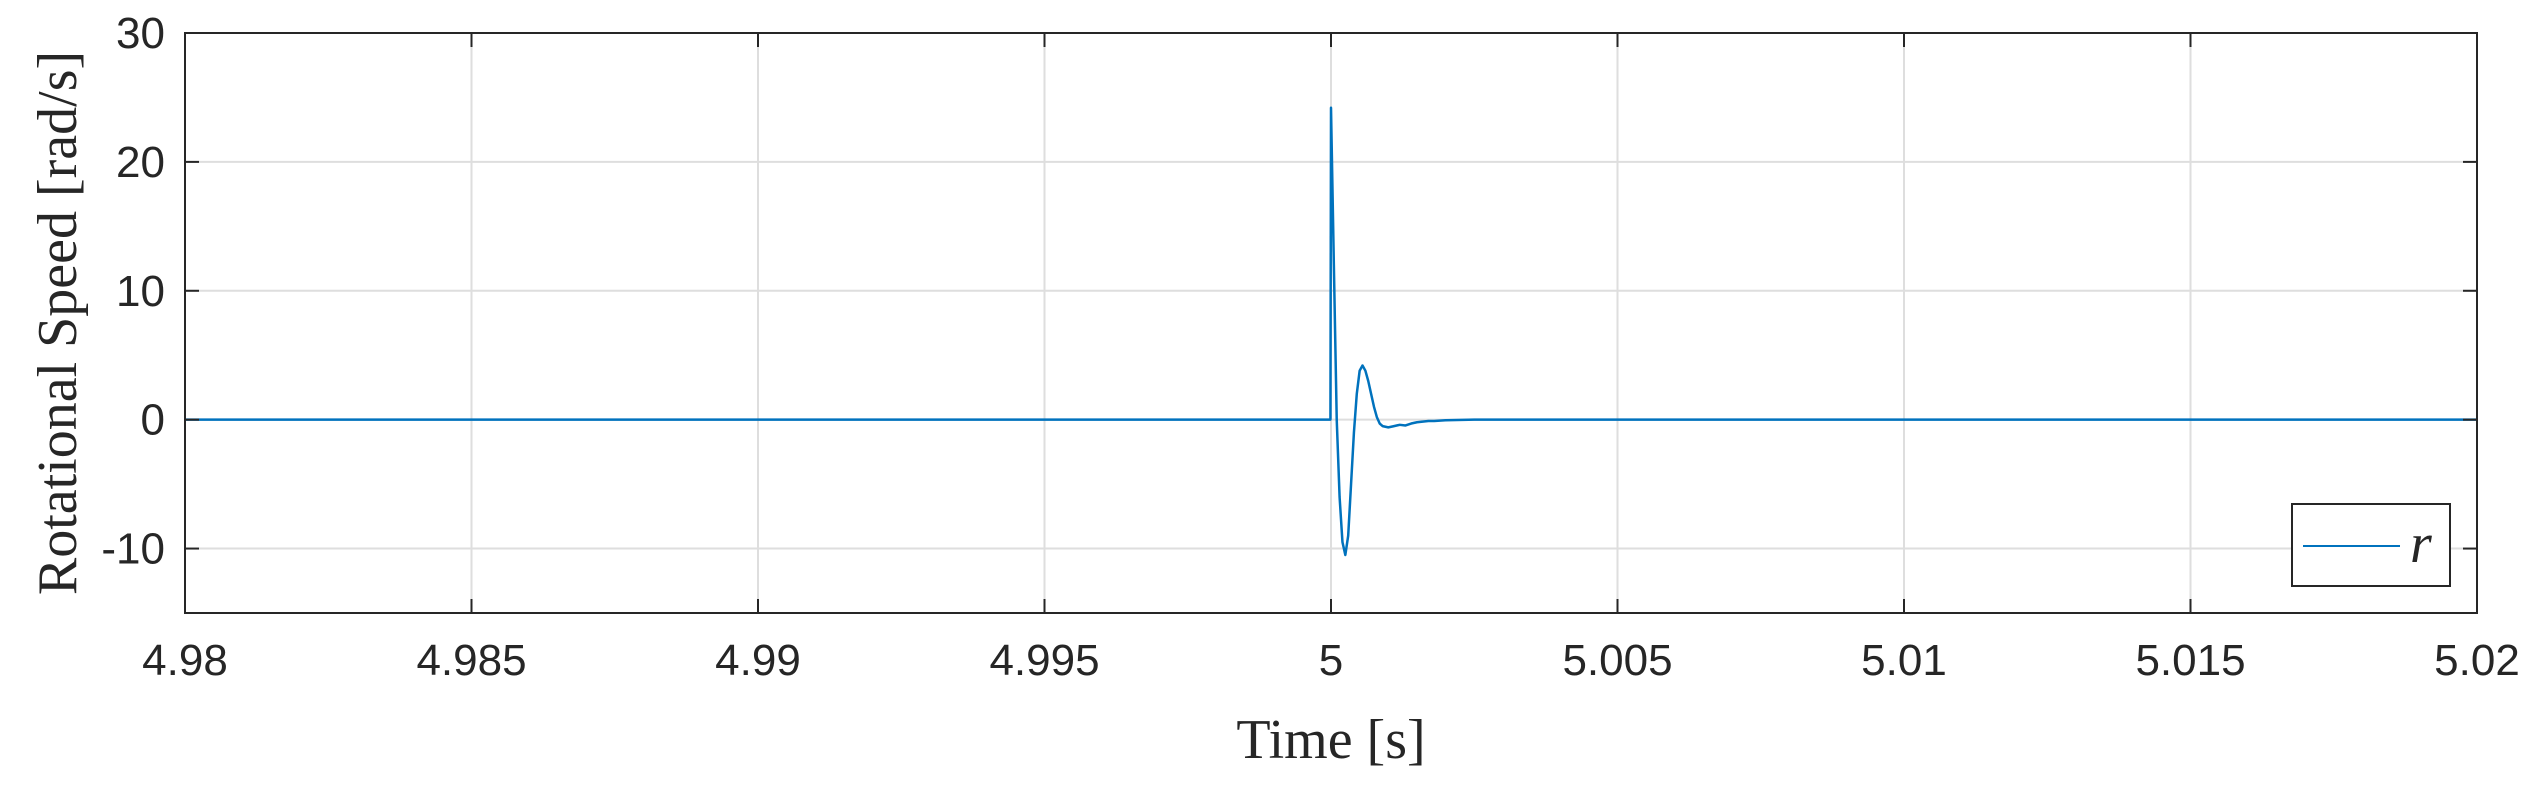  I want to click on x-axis-title: Time [s], so click(1330, 740).